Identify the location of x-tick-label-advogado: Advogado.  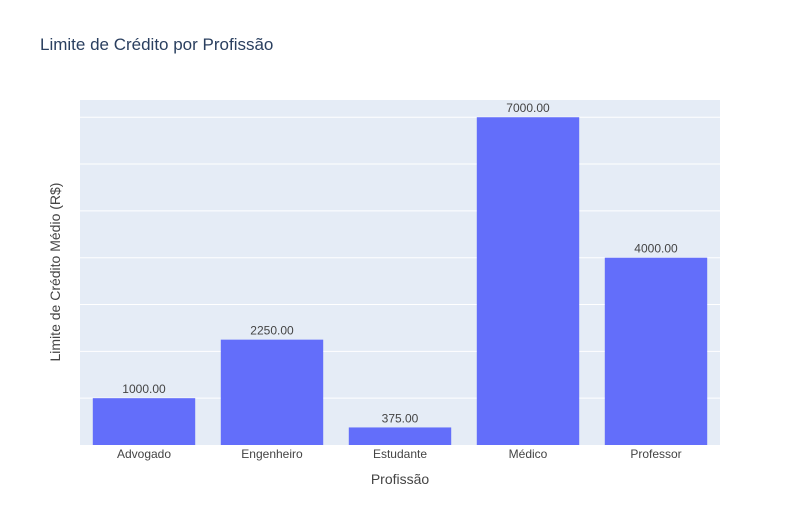
(144, 454).